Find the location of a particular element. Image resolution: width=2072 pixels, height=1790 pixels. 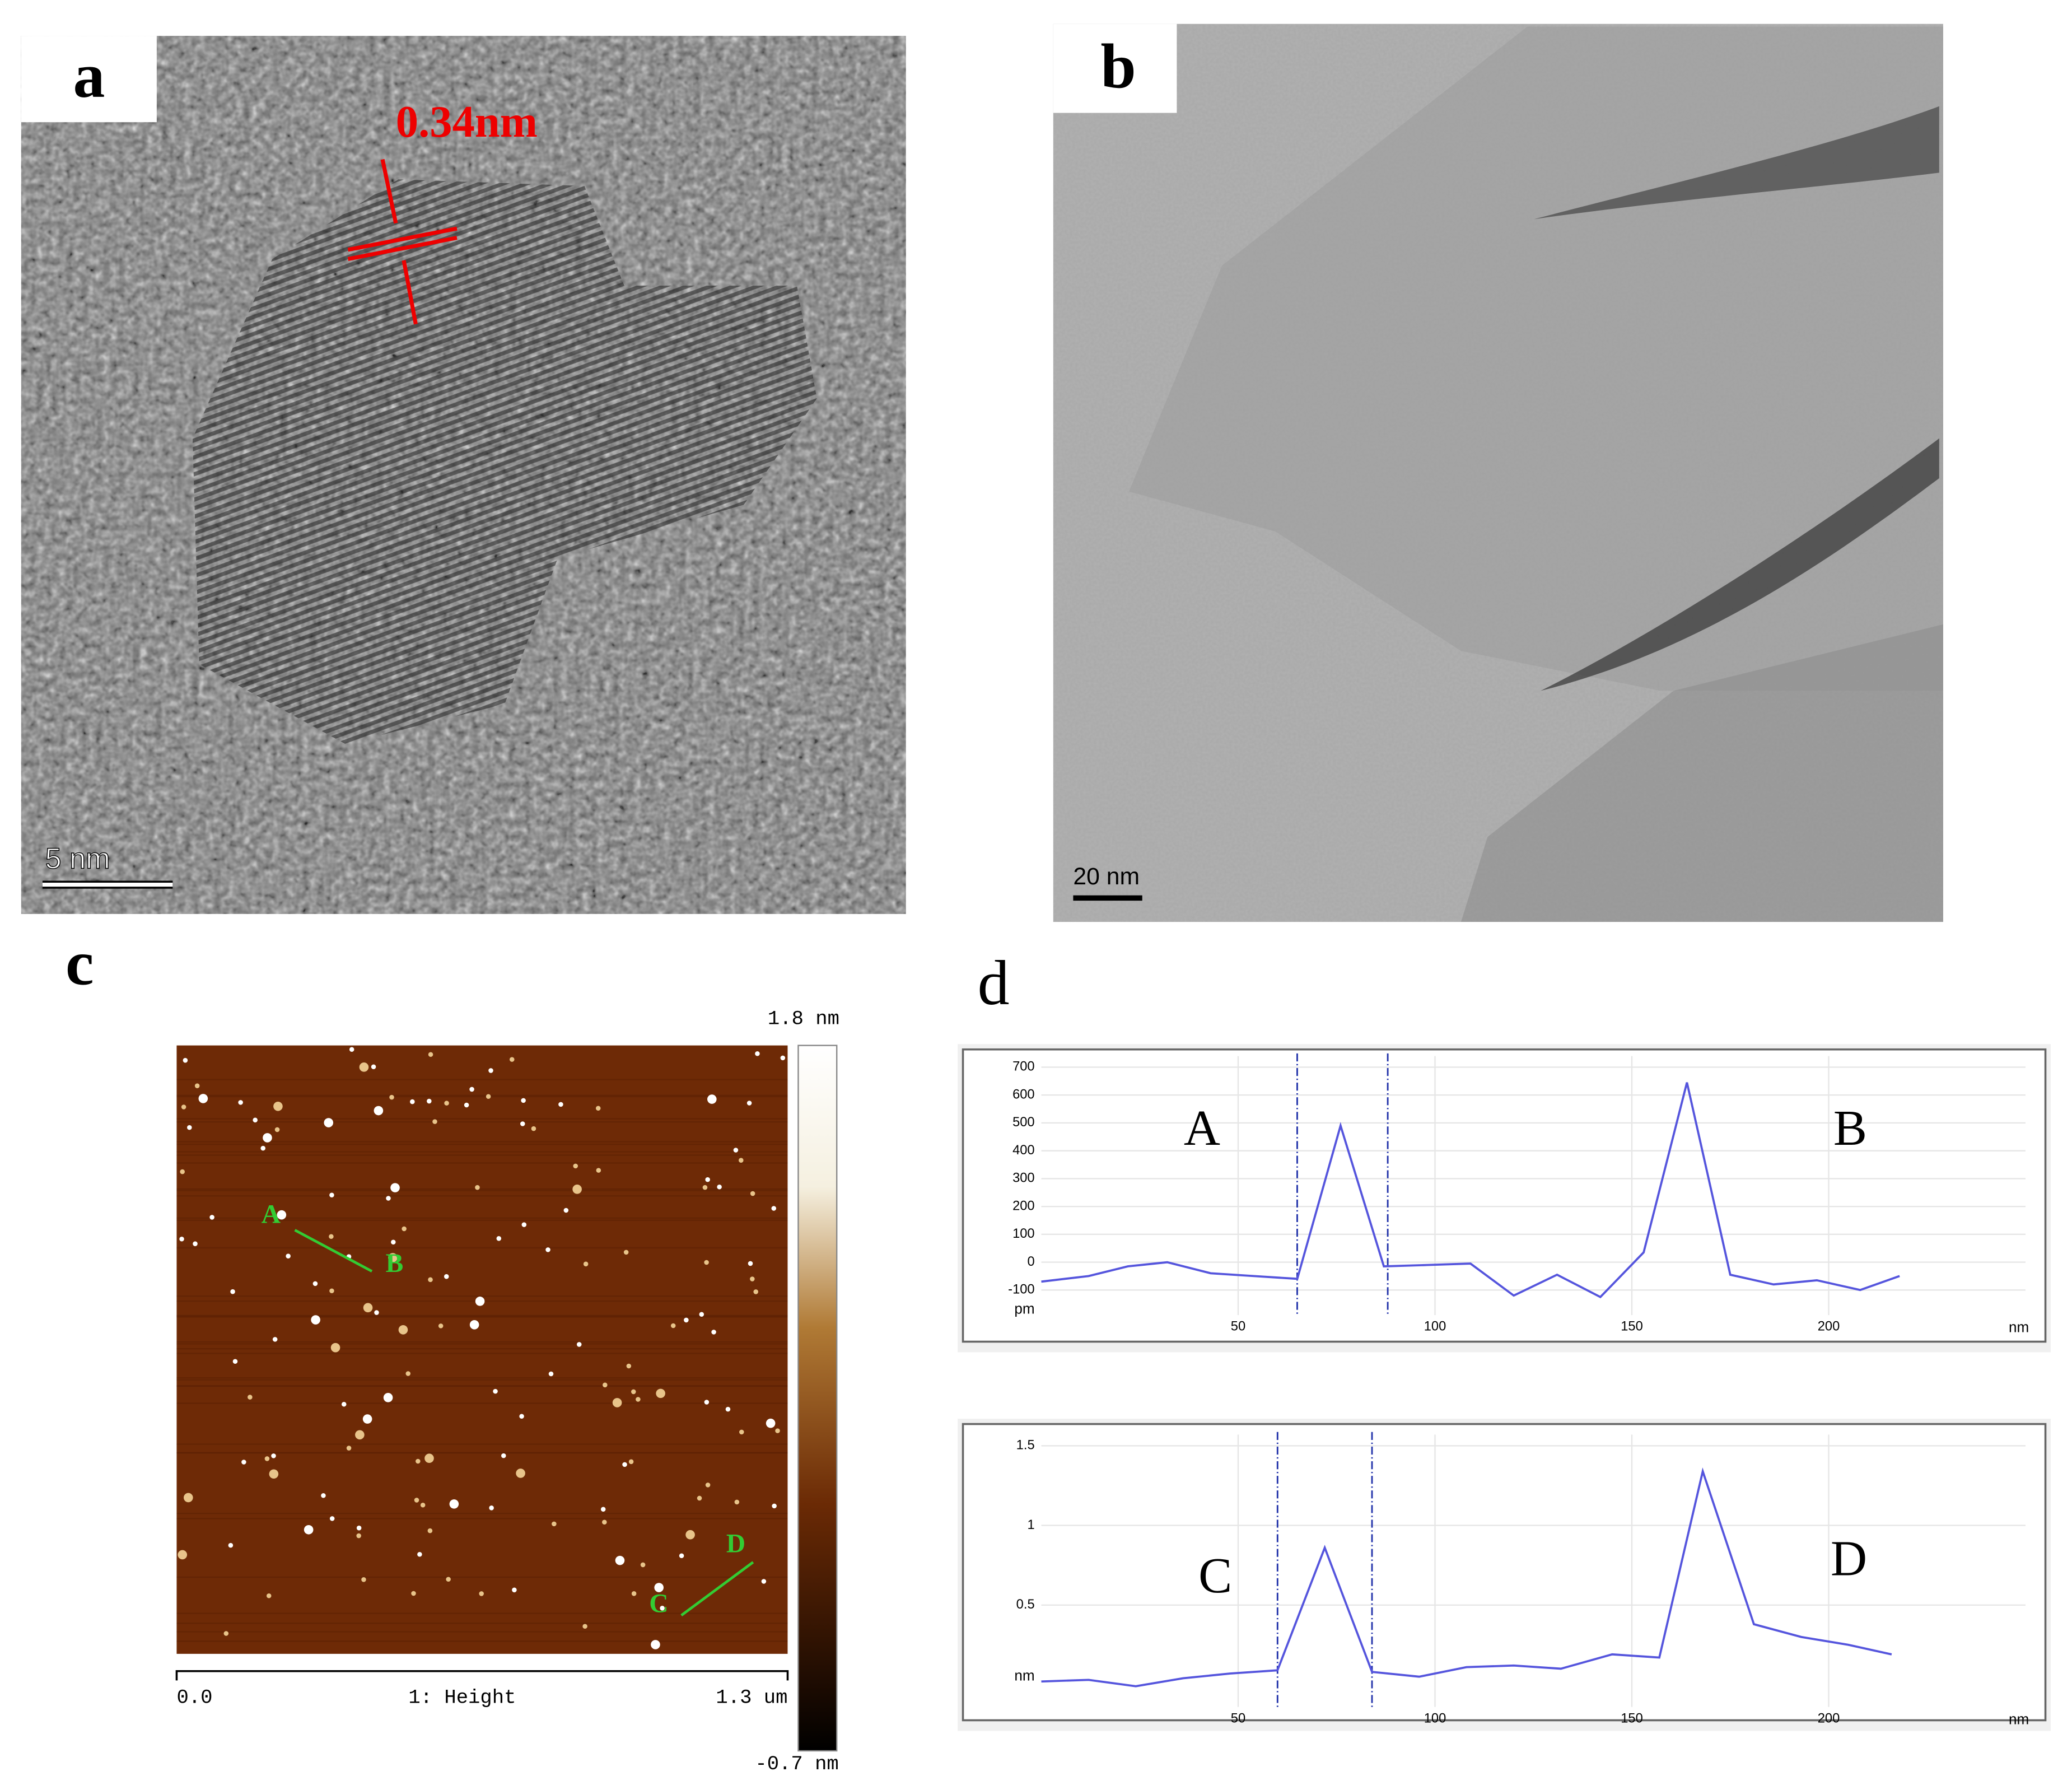

y-tick-label: 1 is located at coordinates (1031, 1525).